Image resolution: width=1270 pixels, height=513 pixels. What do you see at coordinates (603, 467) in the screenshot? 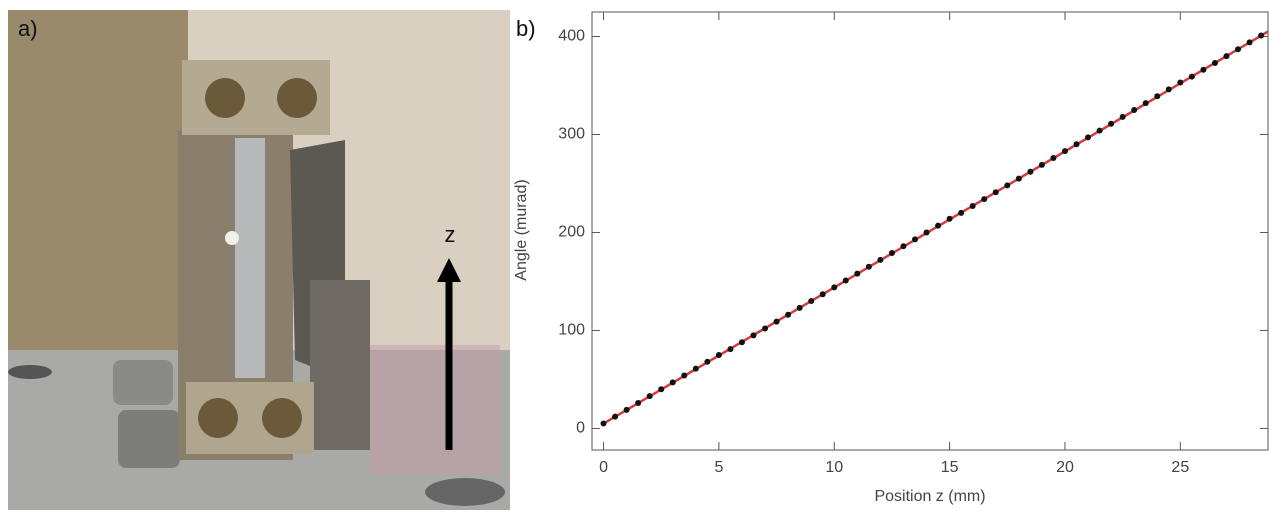
I see `x-tick-label: 0` at bounding box center [603, 467].